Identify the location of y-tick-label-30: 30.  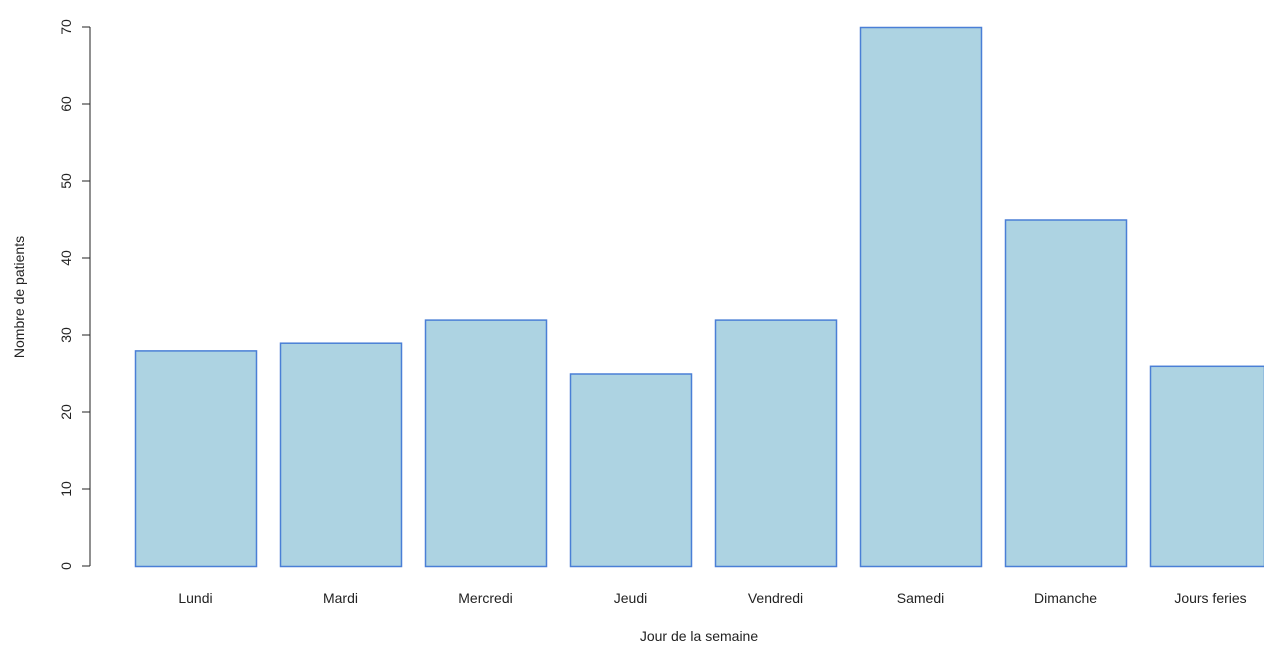
(66, 335).